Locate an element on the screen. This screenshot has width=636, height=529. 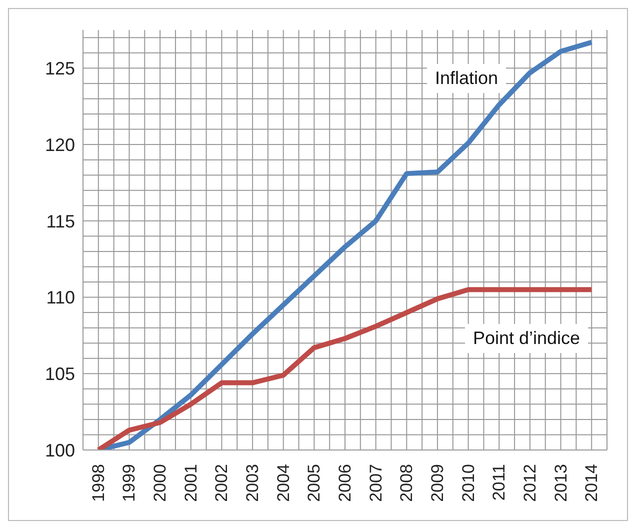
x-tick-label: 2011 is located at coordinates (499, 482).